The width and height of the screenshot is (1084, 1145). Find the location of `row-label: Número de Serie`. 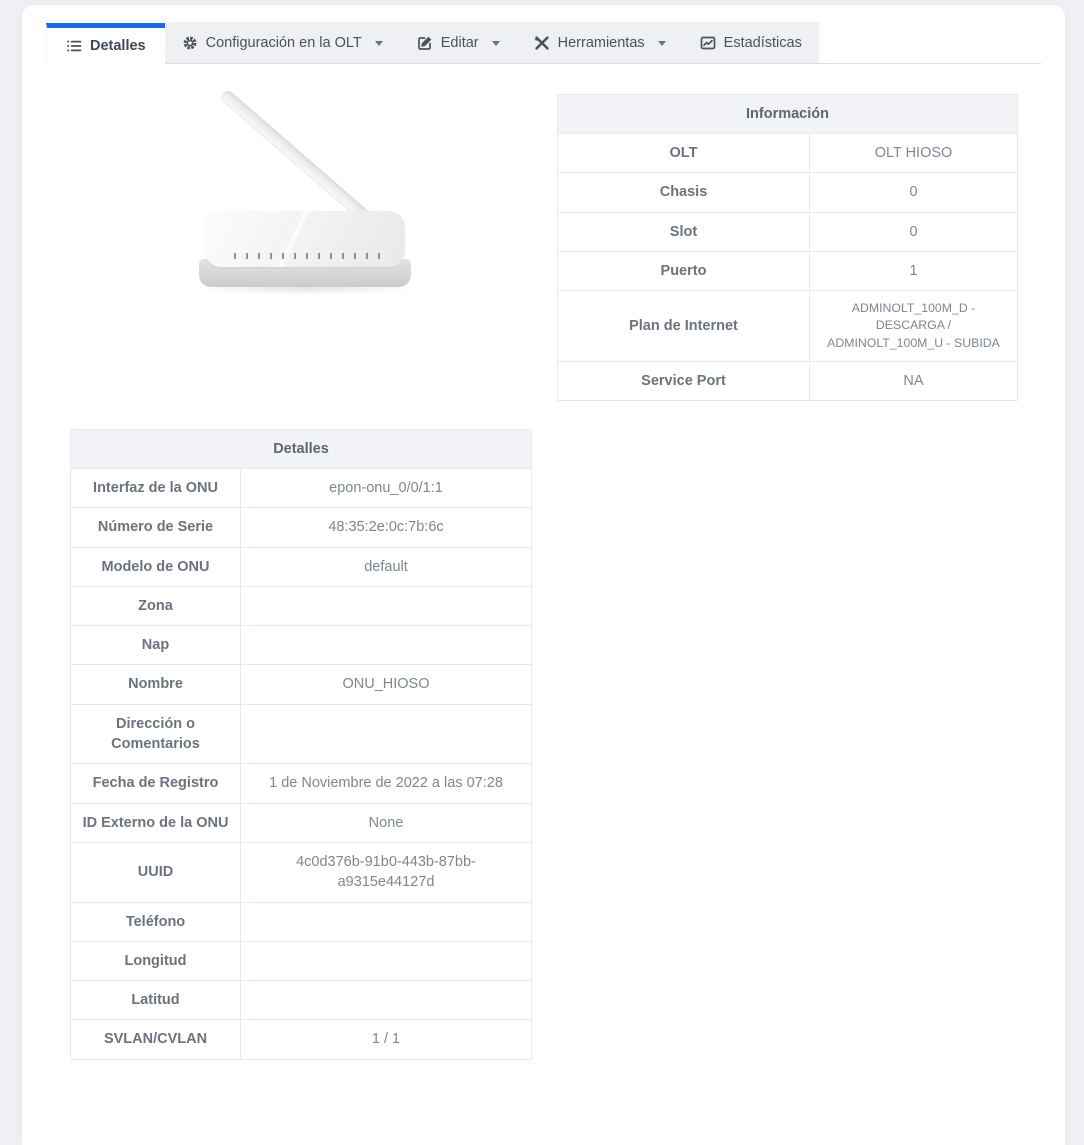

row-label: Número de Serie is located at coordinates (155, 527).